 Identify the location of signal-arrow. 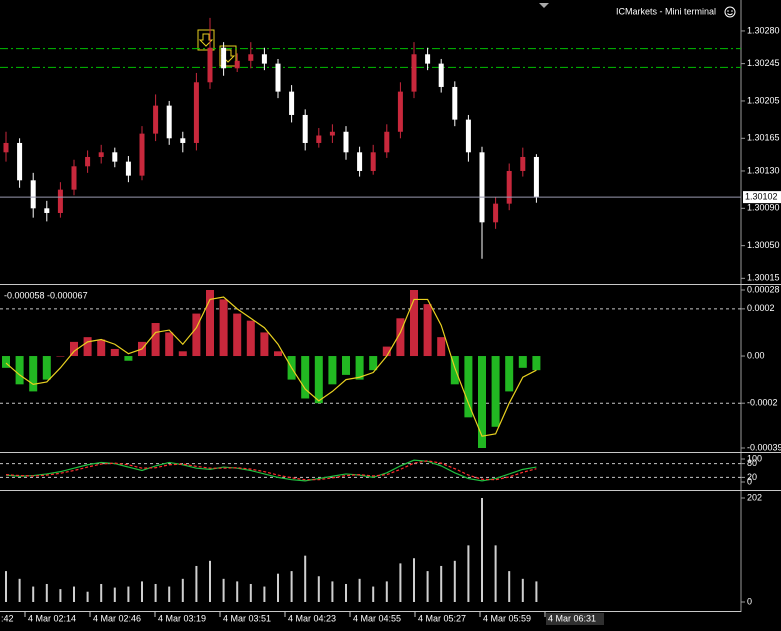
(206, 40).